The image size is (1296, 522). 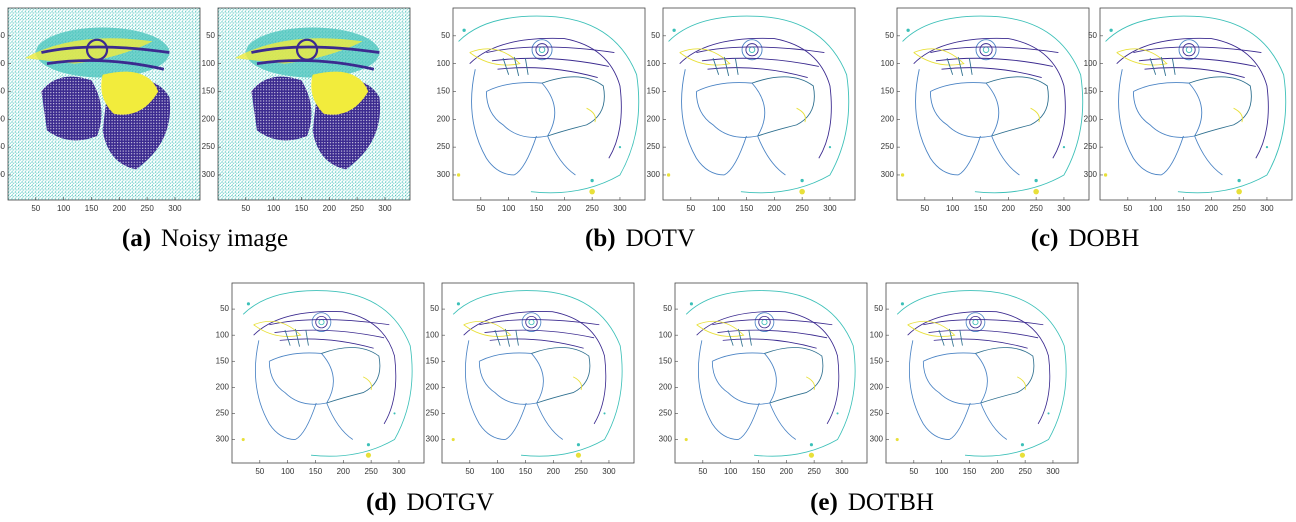 What do you see at coordinates (381, 502) in the screenshot?
I see `caption-label: (d)` at bounding box center [381, 502].